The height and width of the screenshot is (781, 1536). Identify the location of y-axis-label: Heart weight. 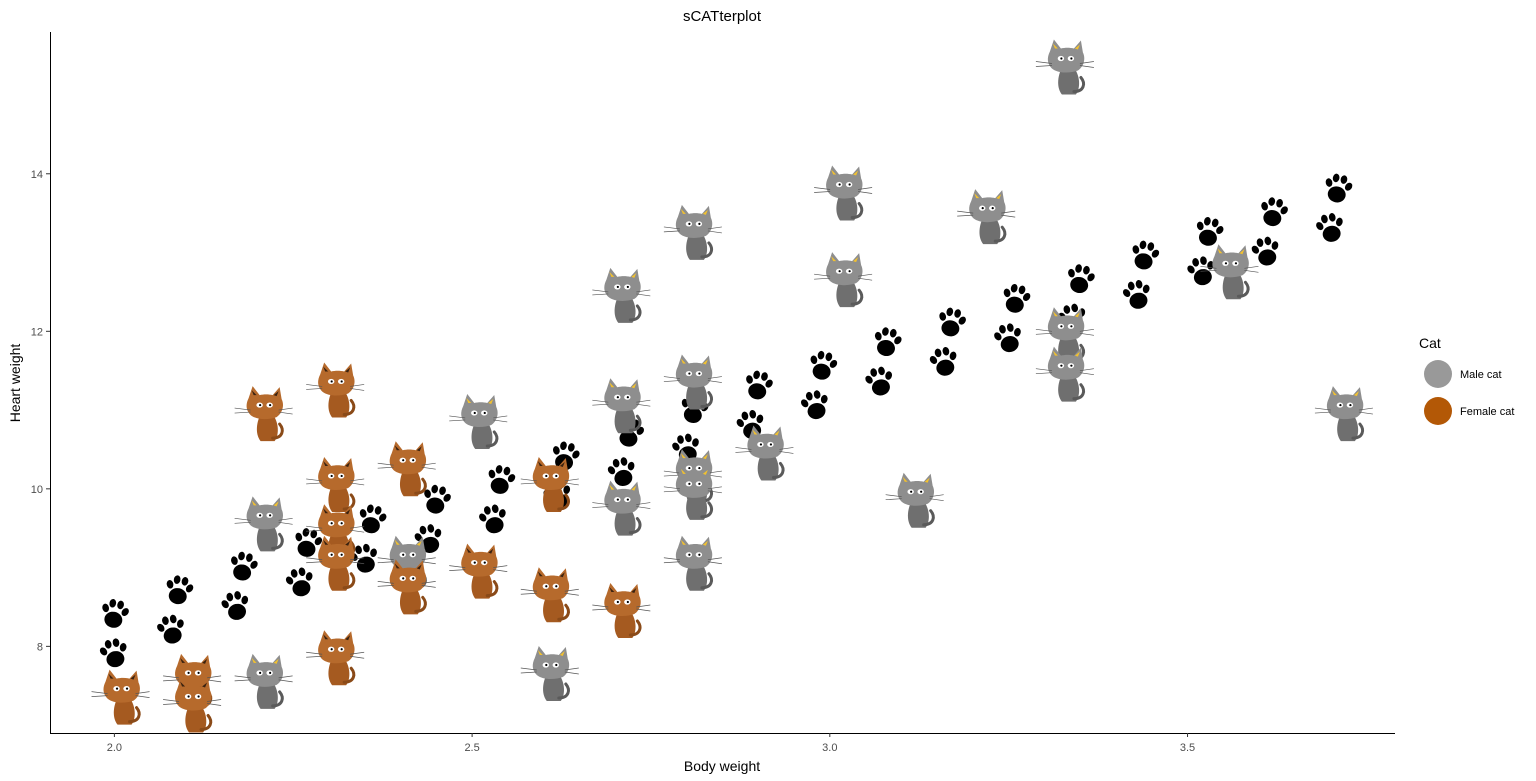
(15, 383).